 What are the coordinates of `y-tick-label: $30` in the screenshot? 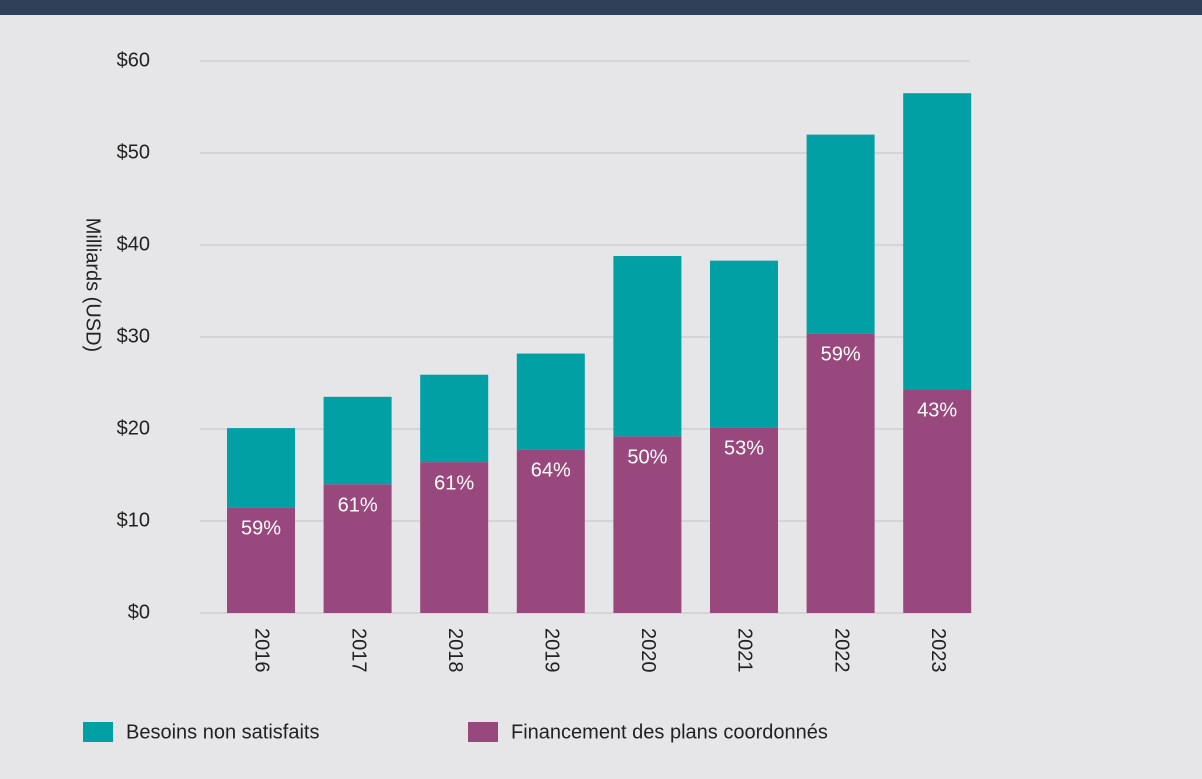 It's located at (133, 336).